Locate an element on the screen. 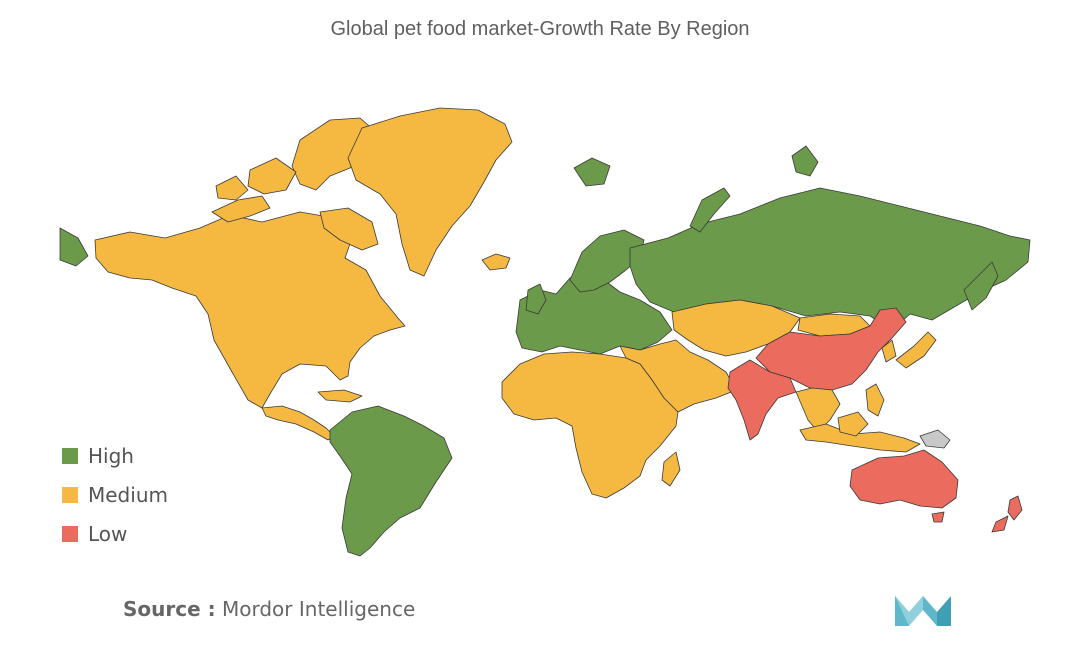 Image resolution: width=1080 pixels, height=648 pixels. region-svalbard is located at coordinates (592, 172).